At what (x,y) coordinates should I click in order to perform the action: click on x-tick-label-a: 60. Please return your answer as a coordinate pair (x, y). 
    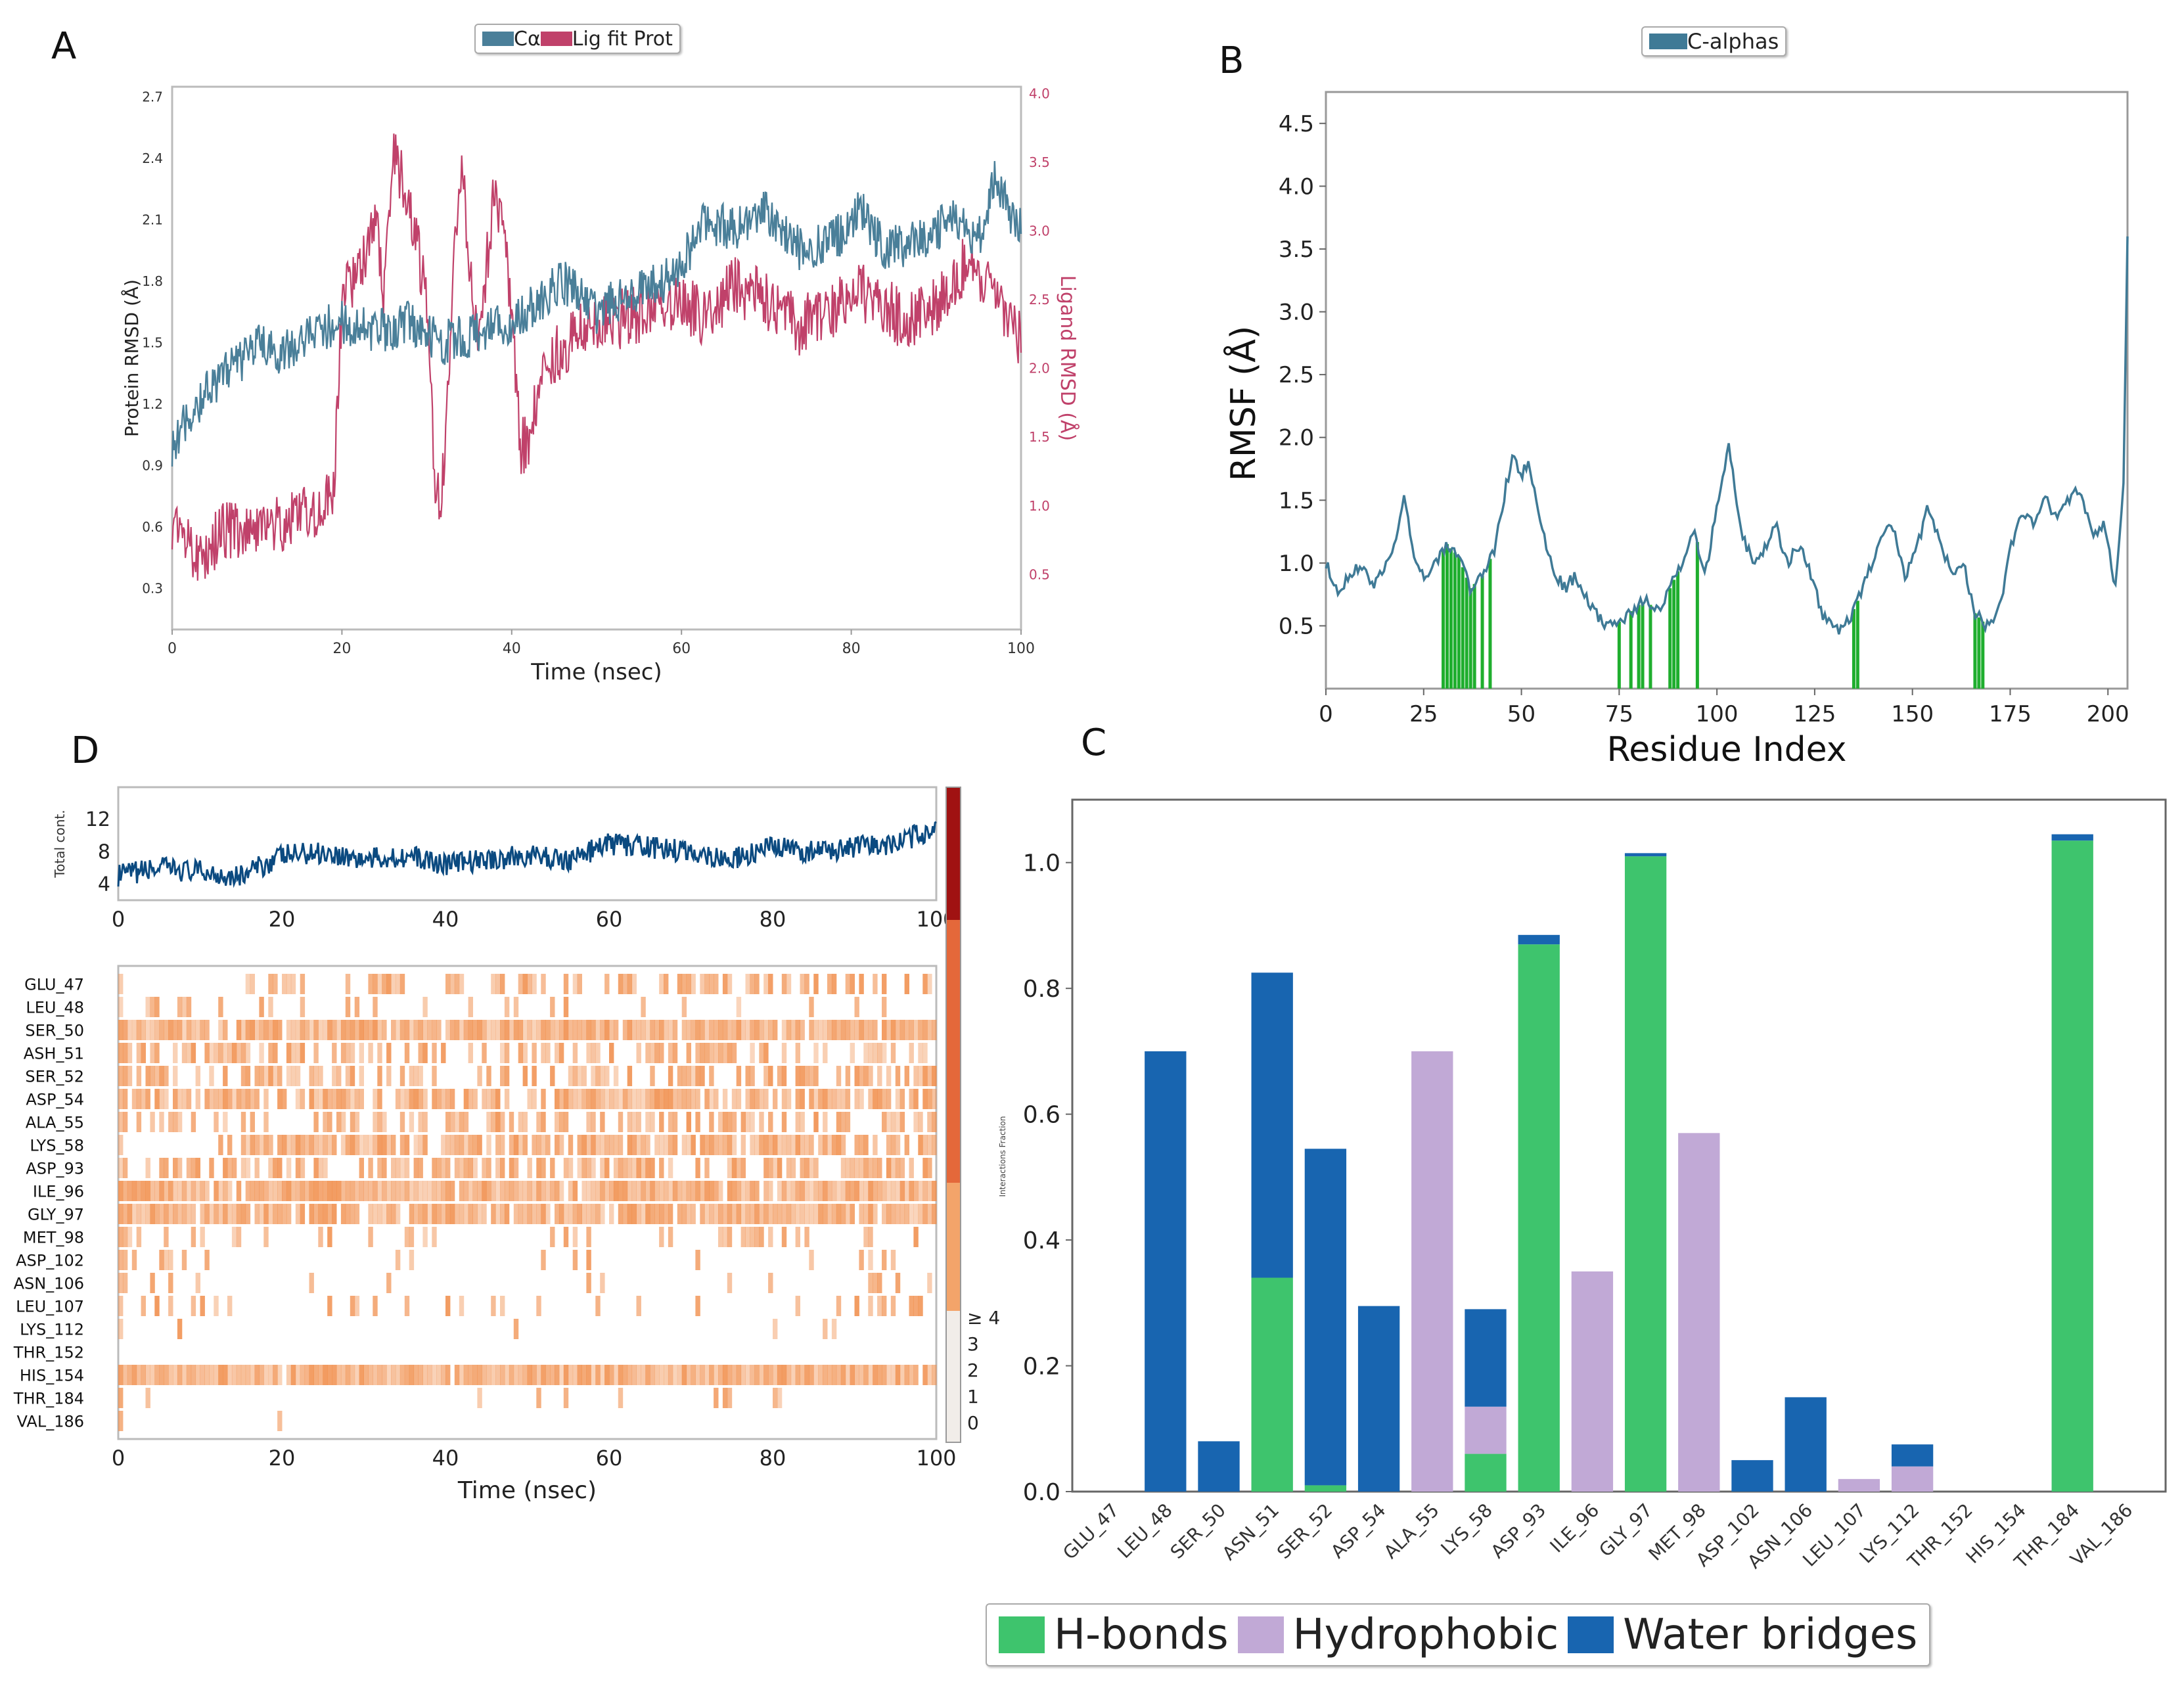
    Looking at the image, I should click on (681, 649).